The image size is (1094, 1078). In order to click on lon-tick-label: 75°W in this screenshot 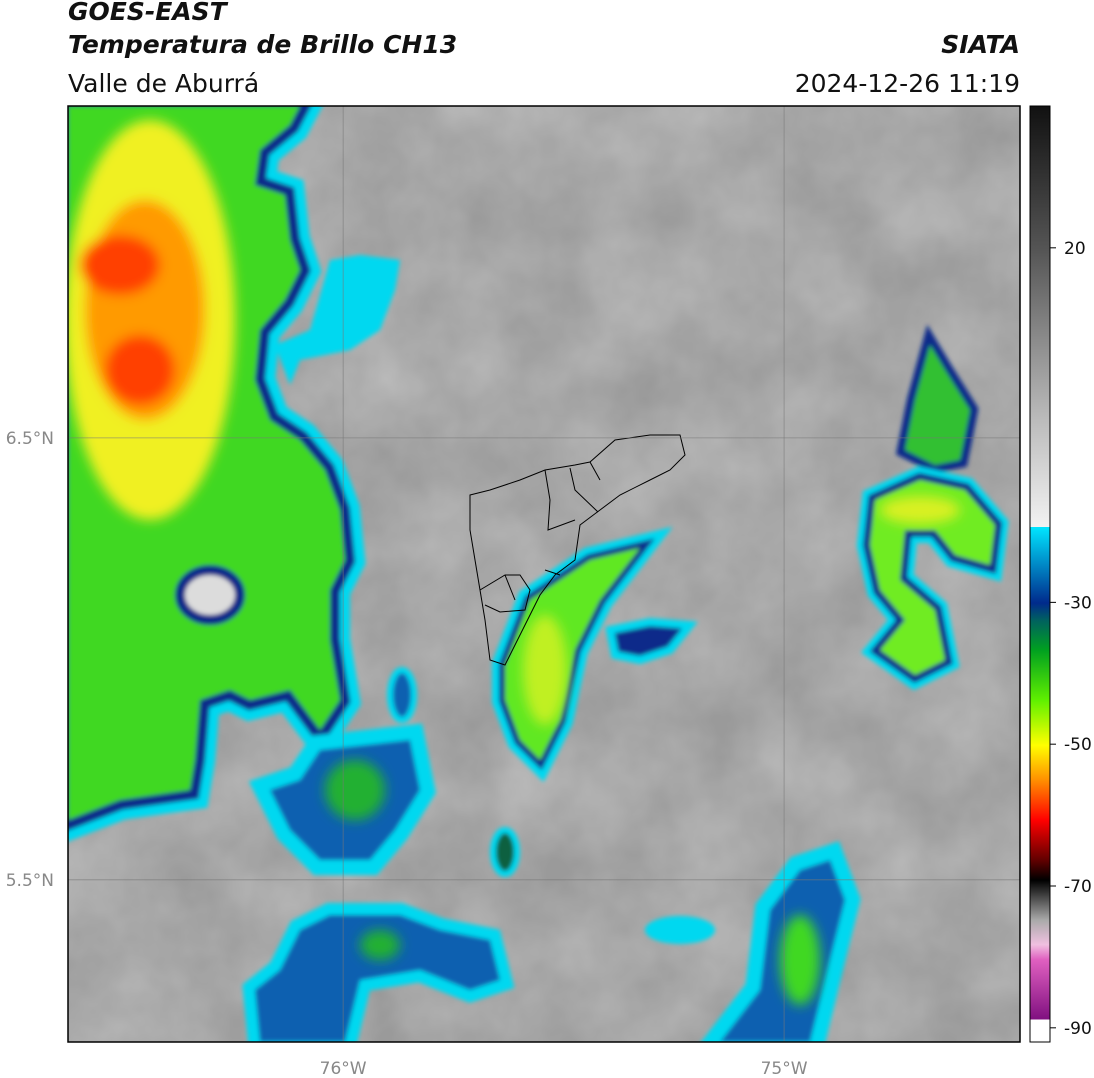, I will do `click(784, 1068)`.